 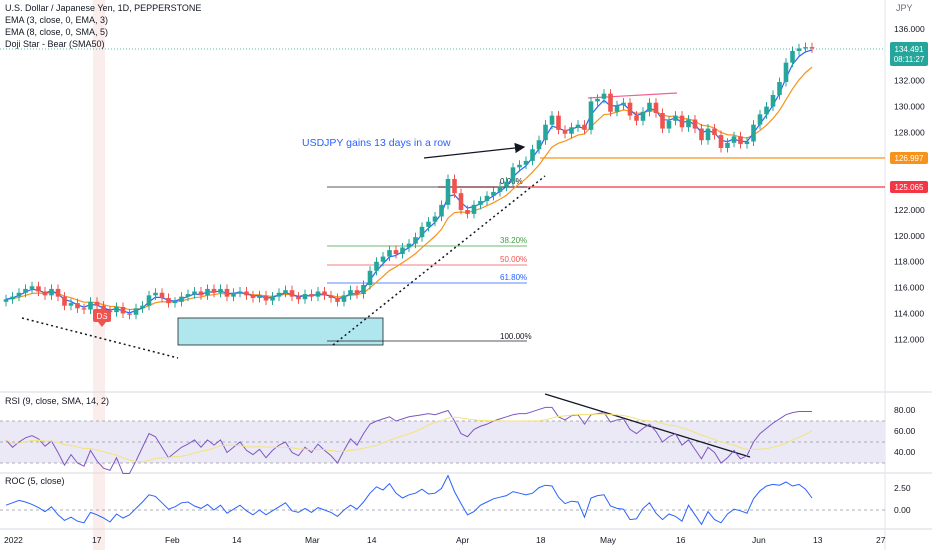 I want to click on doji-legend: Doji Star - Bear (SMA50), so click(x=55, y=44).